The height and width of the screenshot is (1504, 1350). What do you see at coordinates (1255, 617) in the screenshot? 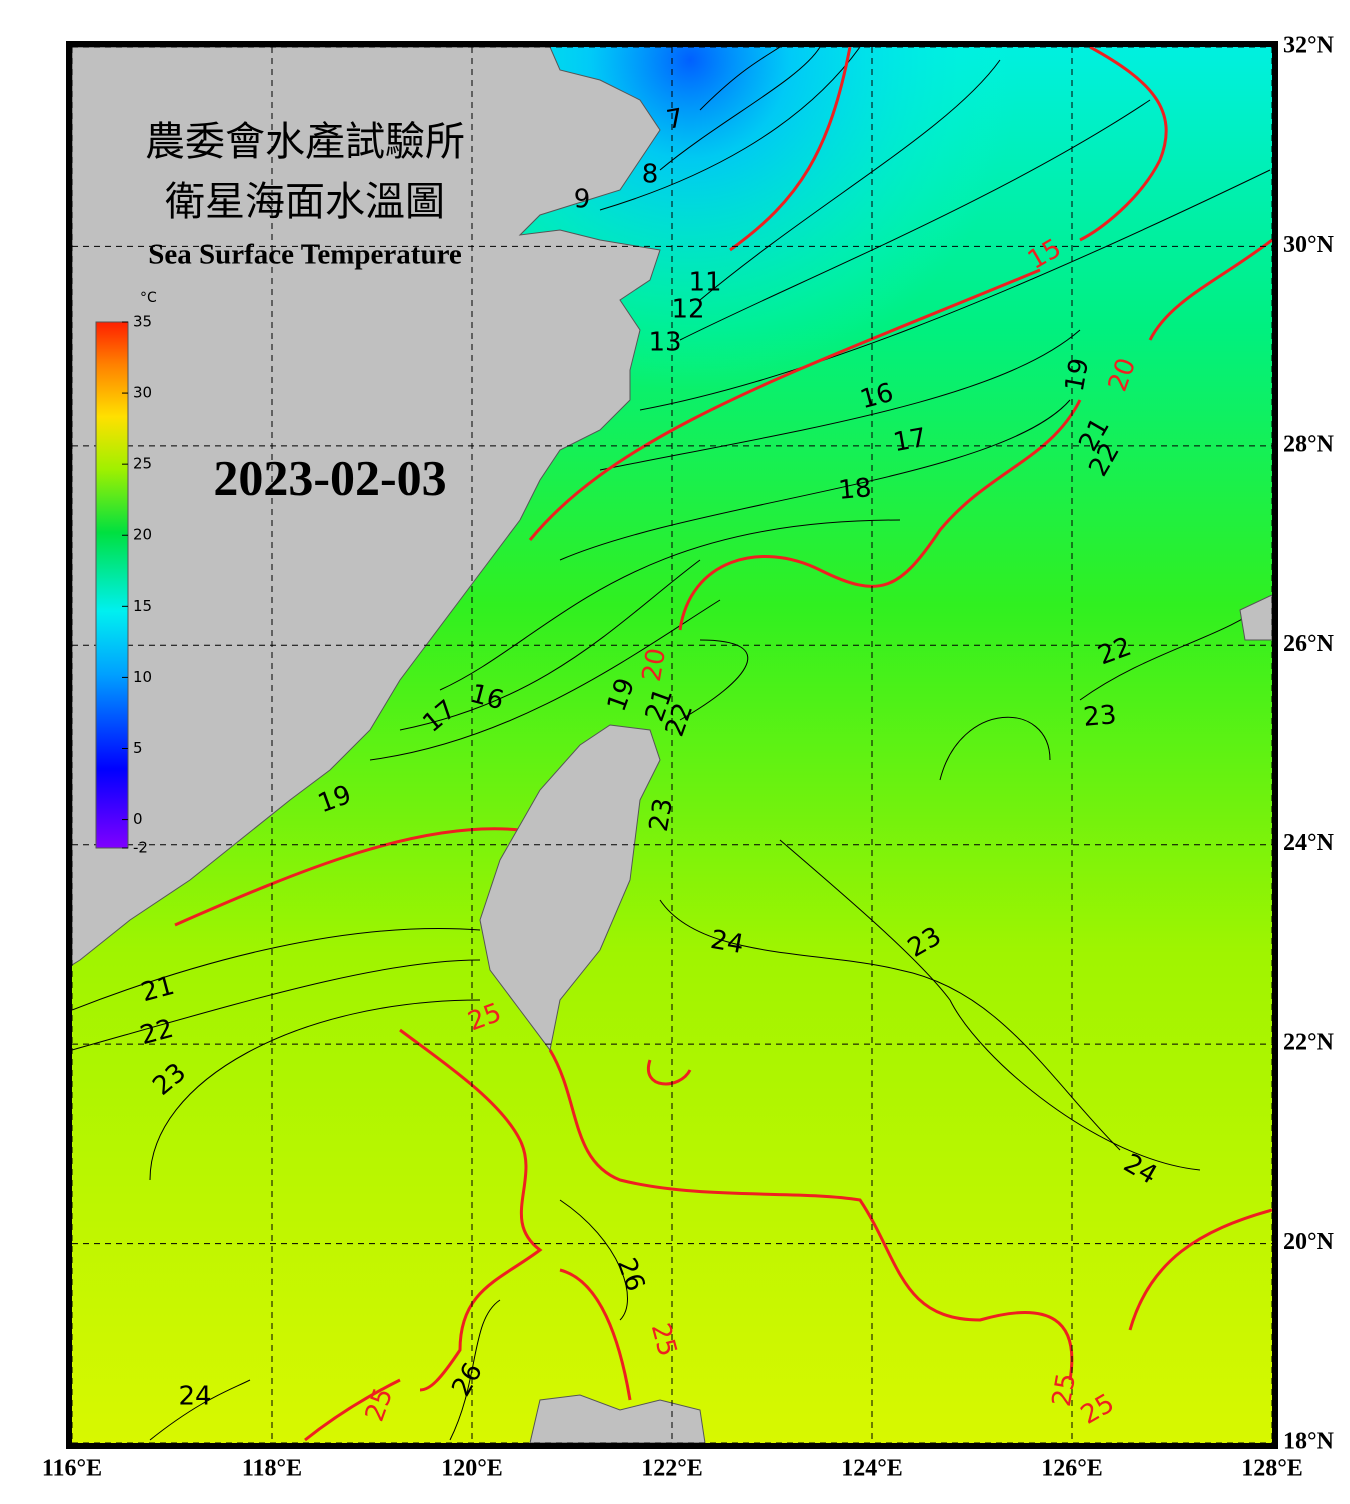
I see `island` at bounding box center [1255, 617].